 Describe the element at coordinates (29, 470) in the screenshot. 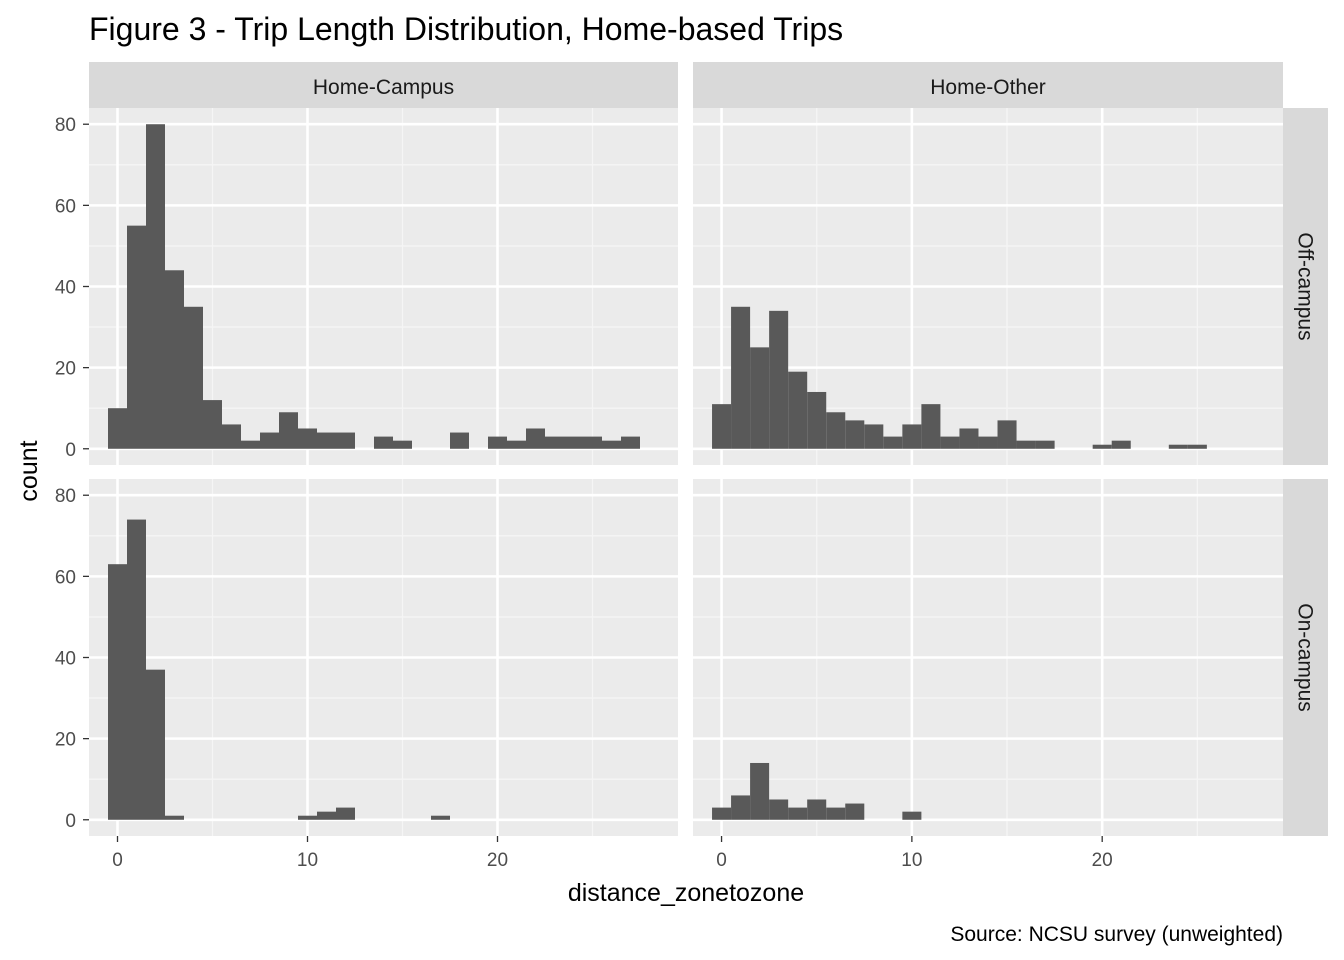

I see `y-axis-title: count` at that location.